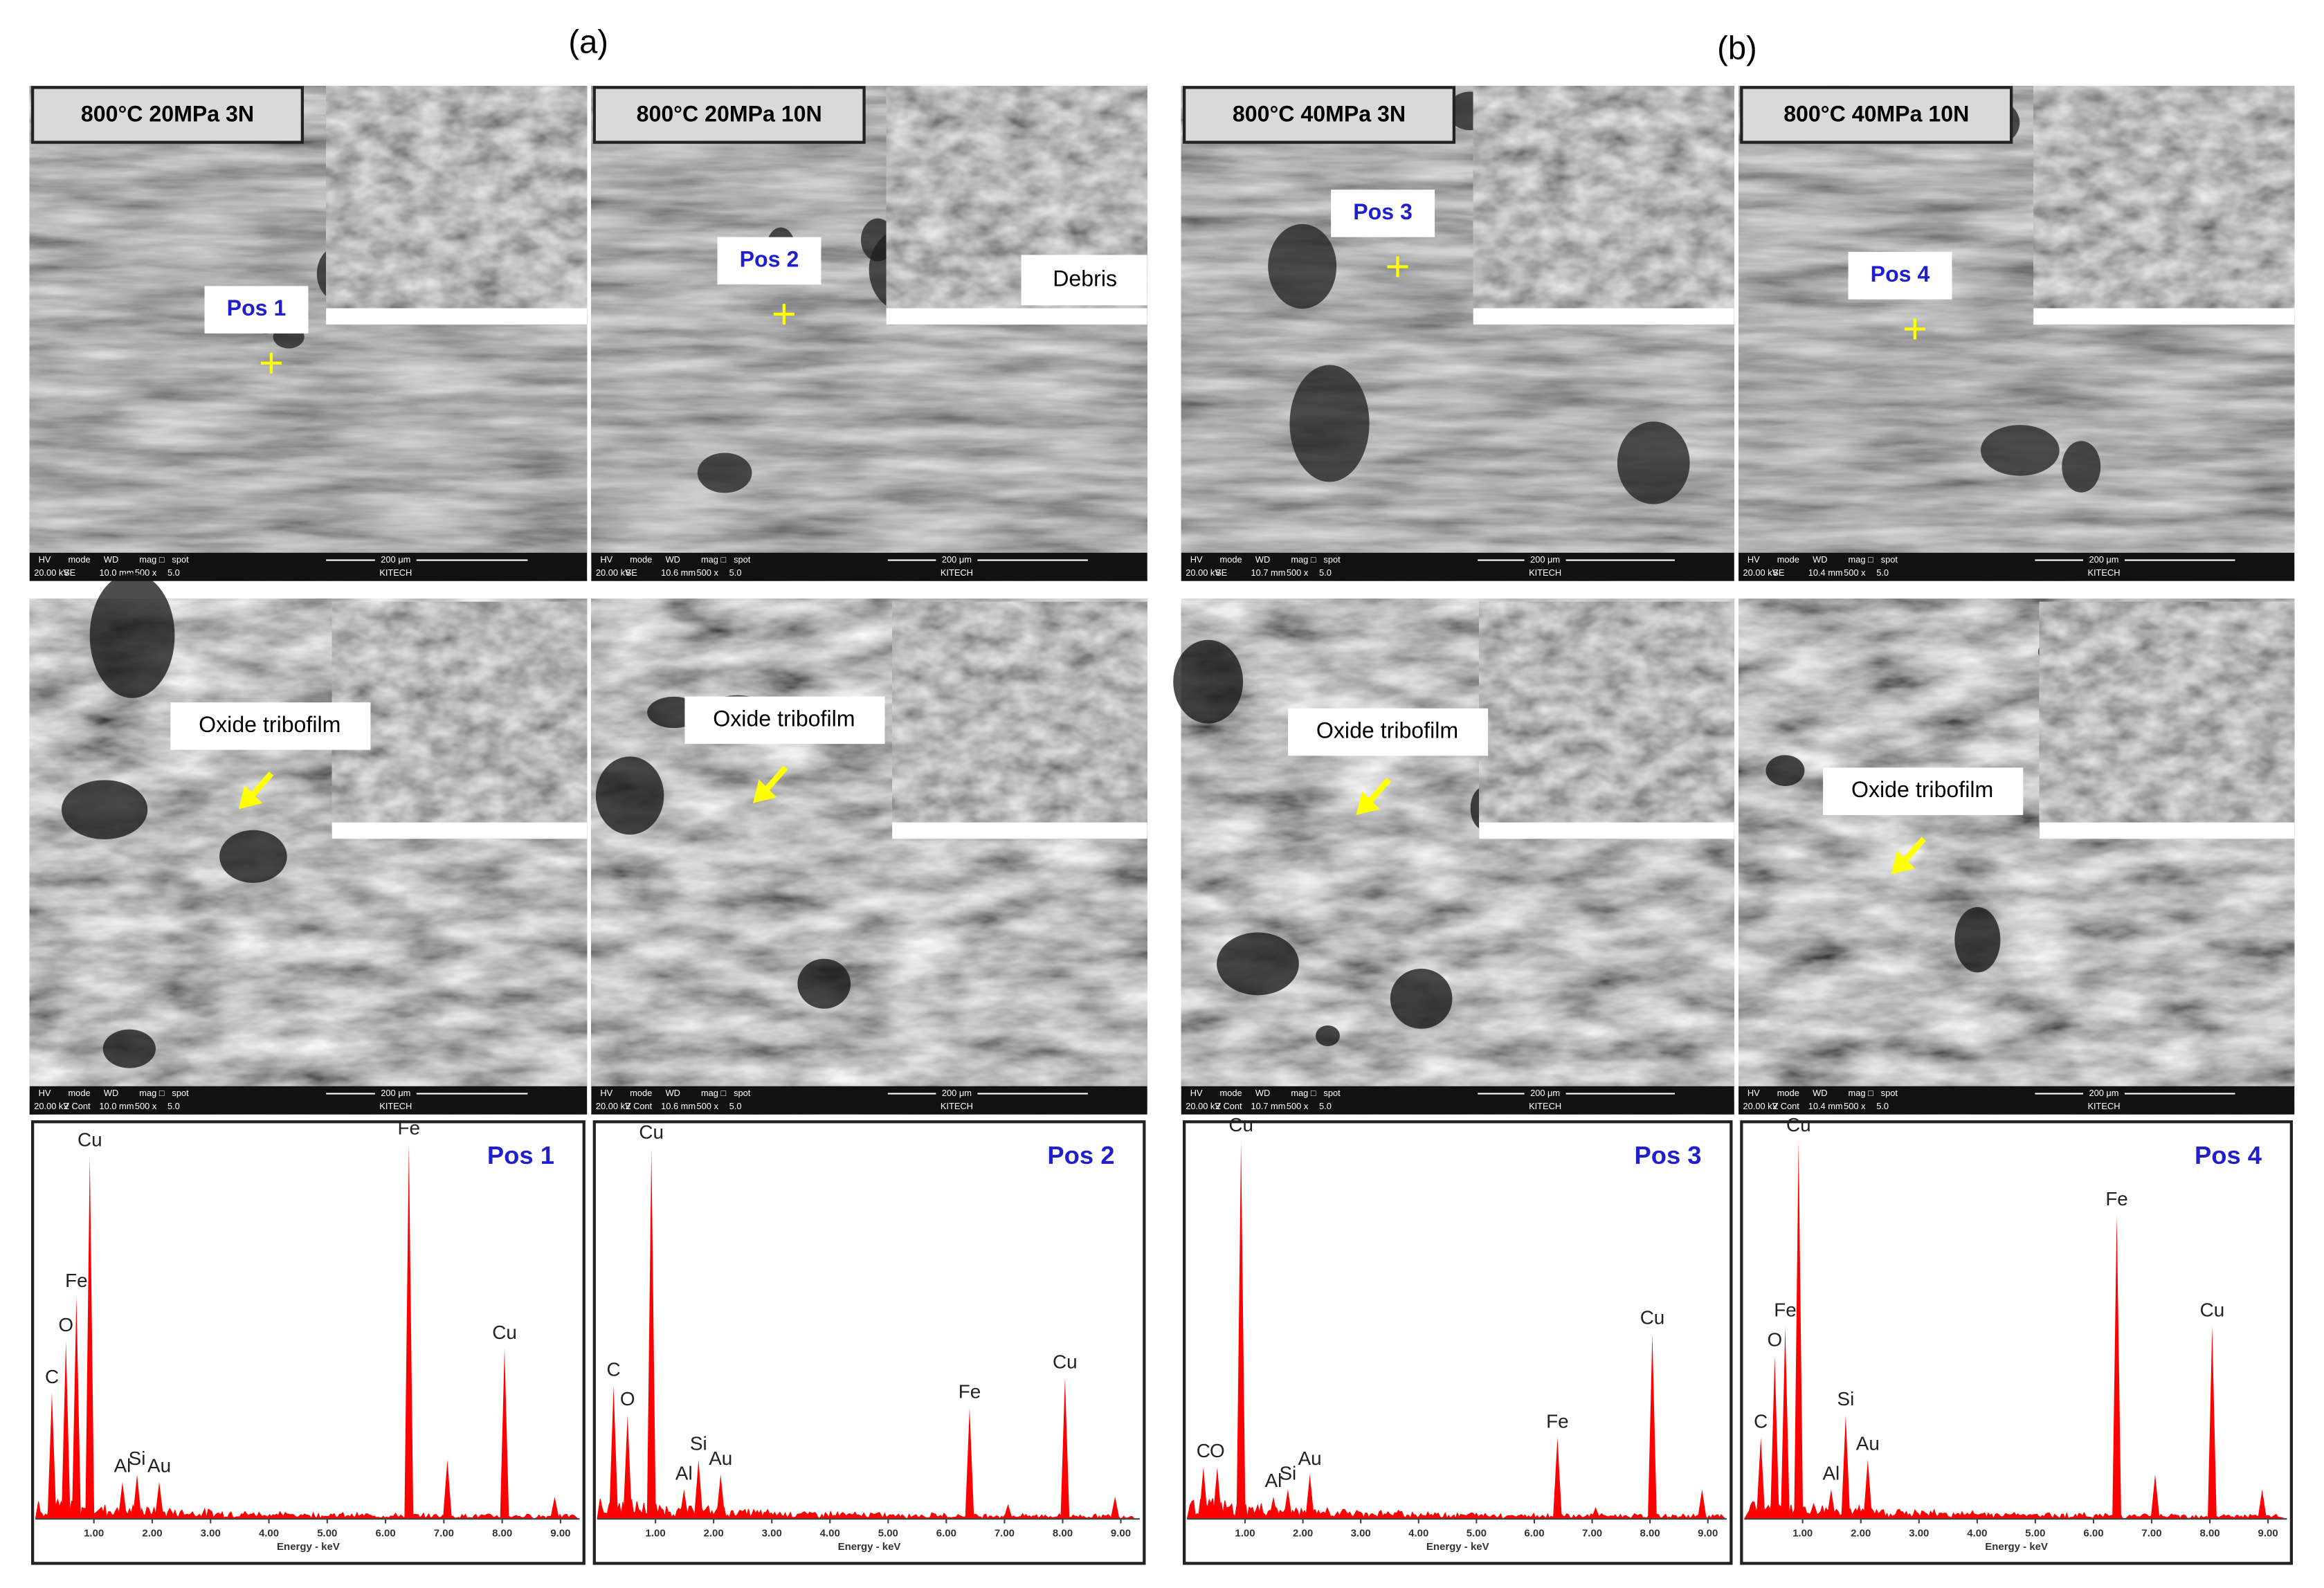  What do you see at coordinates (678, 572) in the screenshot?
I see `info-value: 10.6 mm` at bounding box center [678, 572].